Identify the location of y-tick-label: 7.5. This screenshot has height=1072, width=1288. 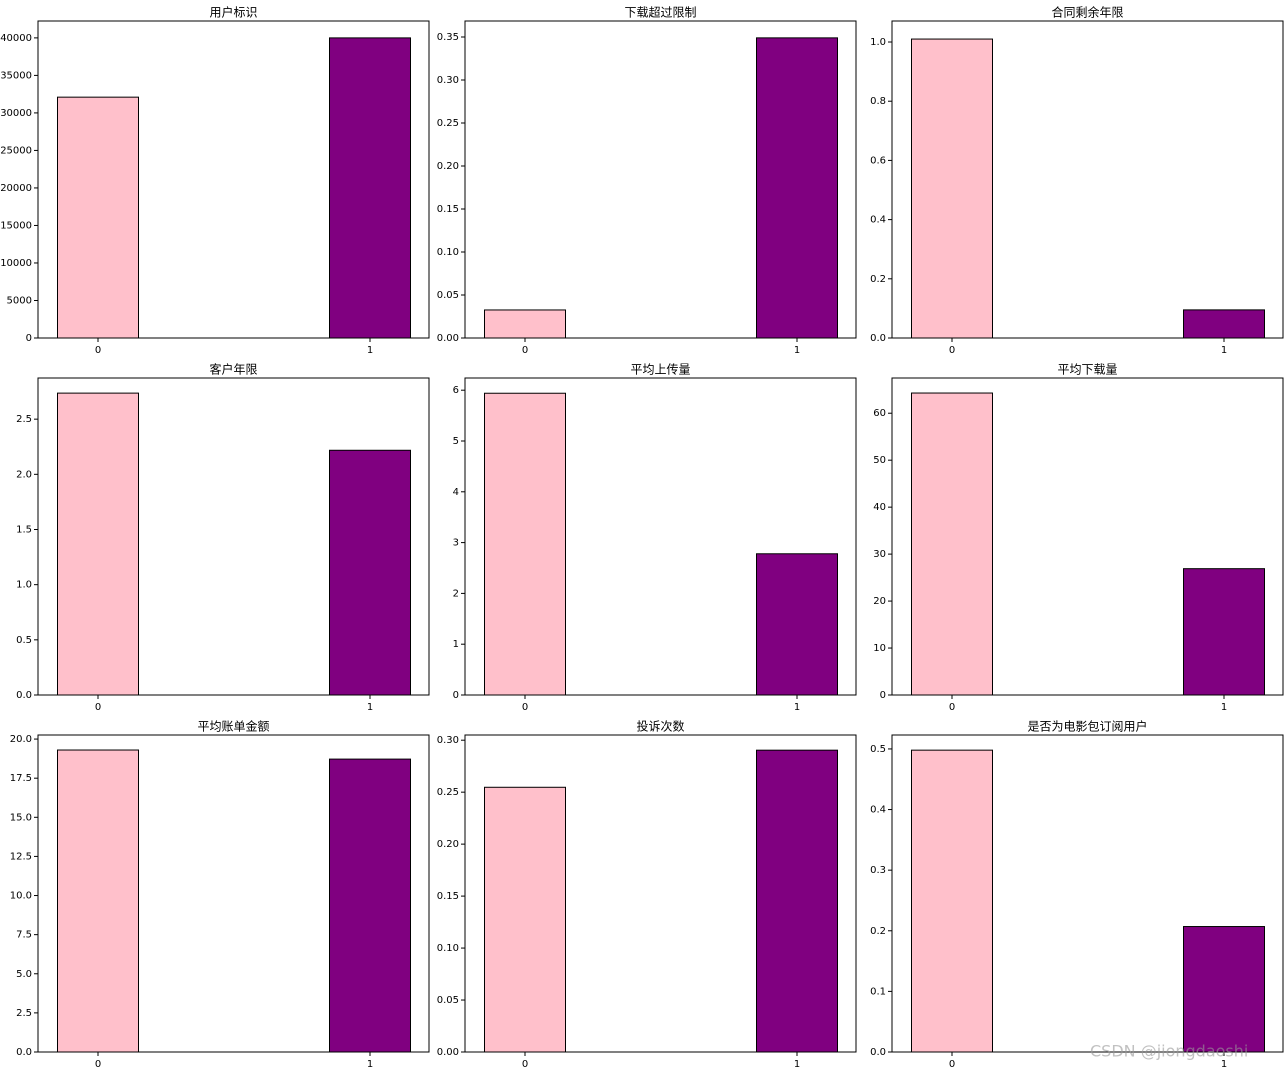
(24, 935).